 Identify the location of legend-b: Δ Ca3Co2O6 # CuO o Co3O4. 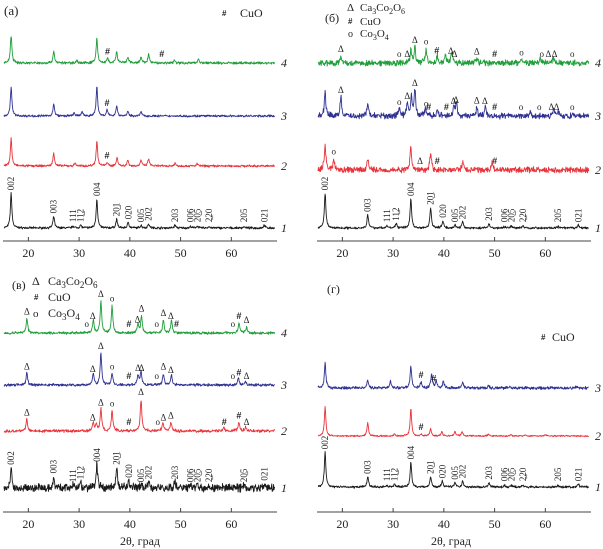
(376, 22).